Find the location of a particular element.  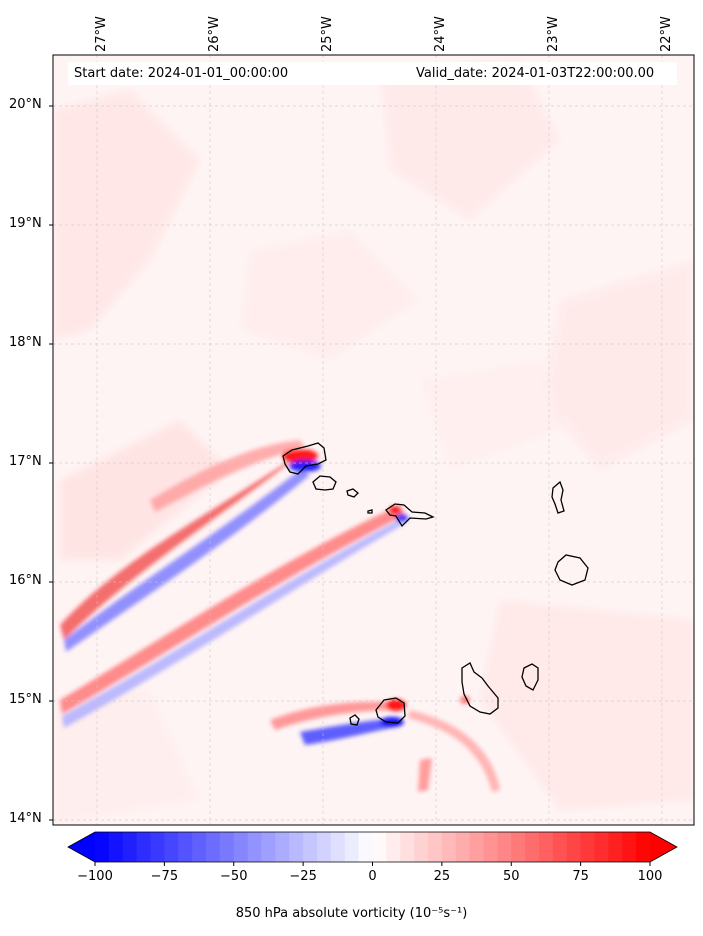

lon-label-26w: 26°W is located at coordinates (214, 34).